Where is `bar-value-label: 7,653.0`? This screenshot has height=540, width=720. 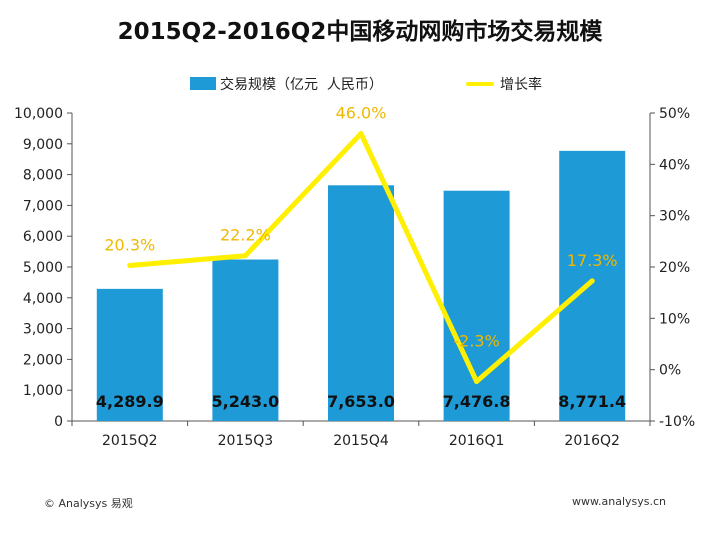
bar-value-label: 7,653.0 is located at coordinates (361, 401).